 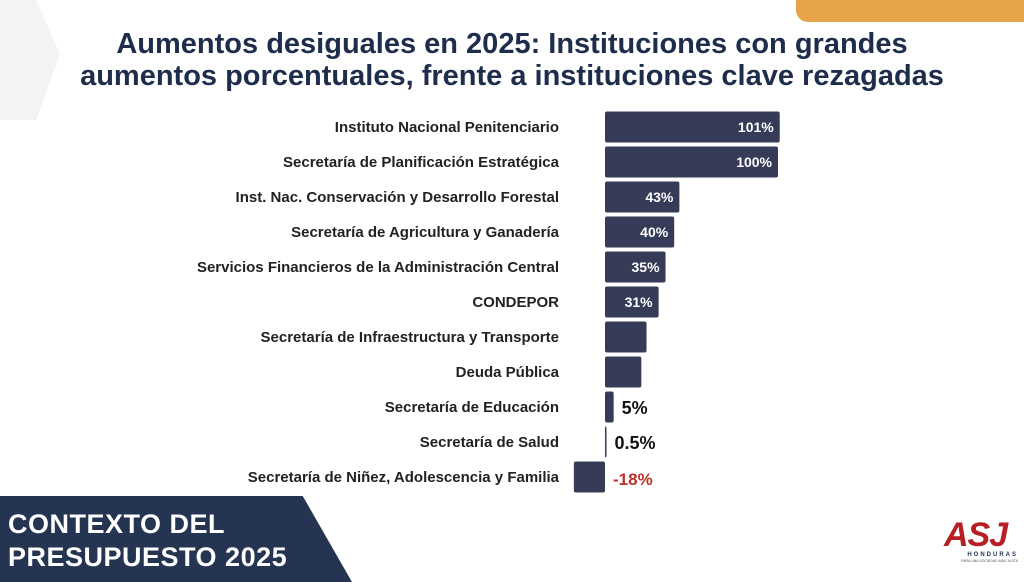 What do you see at coordinates (447, 127) in the screenshot?
I see `category-label: Instituto Nacional Penitenciario` at bounding box center [447, 127].